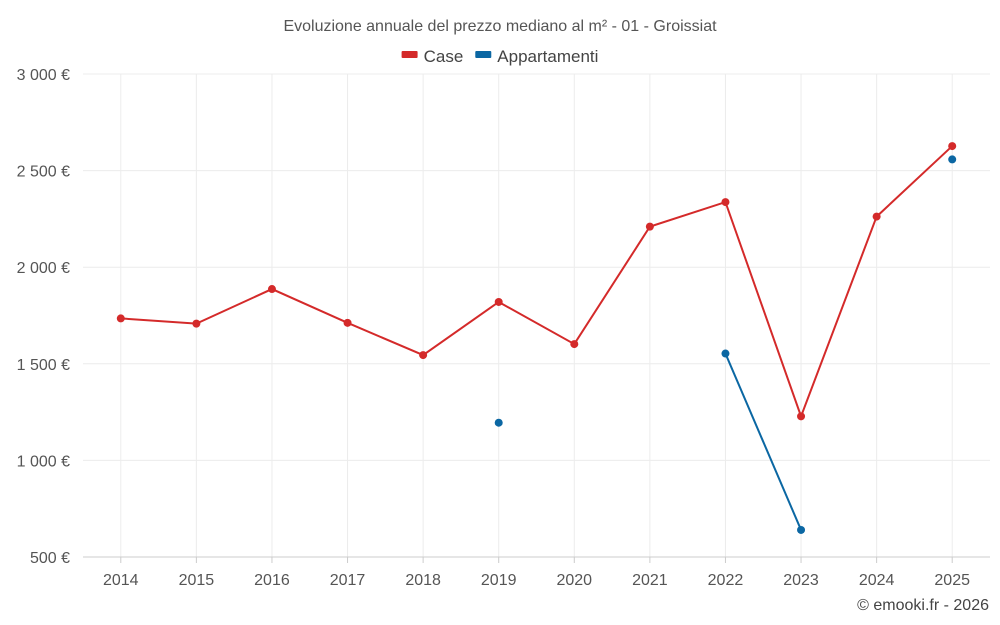 This screenshot has height=625, width=1000. I want to click on series-line-appartamenti, so click(763, 442).